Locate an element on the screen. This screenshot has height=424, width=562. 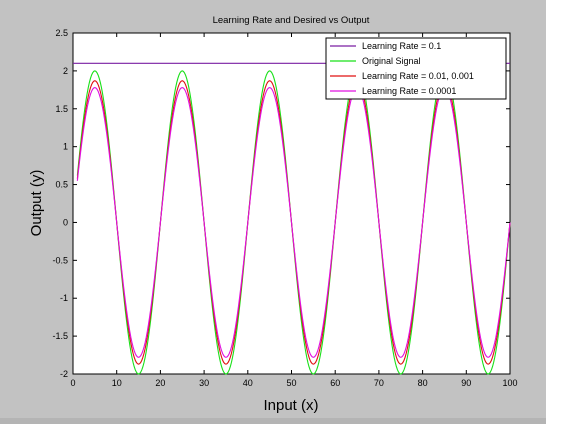
legend-label-3: Learning Rate = 0.01, 0.001 is located at coordinates (418, 76).